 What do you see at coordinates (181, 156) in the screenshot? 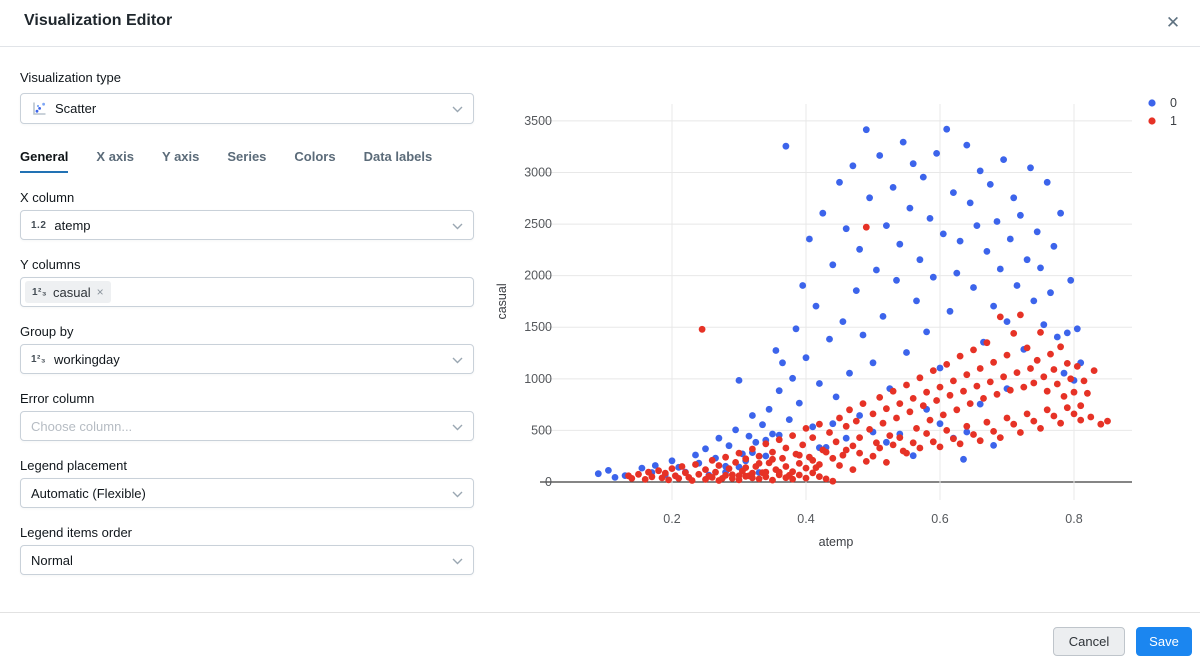
I see `tab-y-axis: Y axis` at bounding box center [181, 156].